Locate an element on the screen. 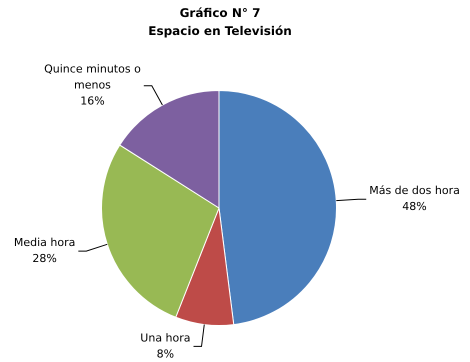  data-label: 16% is located at coordinates (92, 101).